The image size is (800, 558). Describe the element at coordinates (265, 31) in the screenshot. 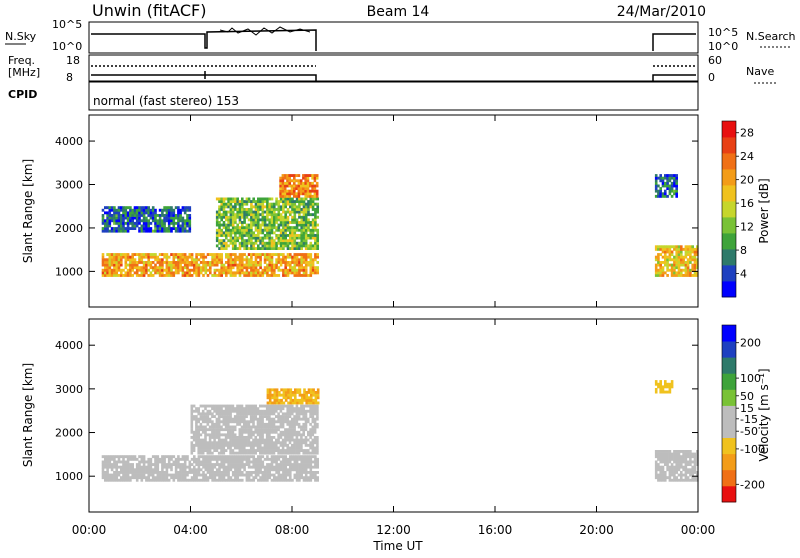

I see `noise-sky-trace-variability` at that location.